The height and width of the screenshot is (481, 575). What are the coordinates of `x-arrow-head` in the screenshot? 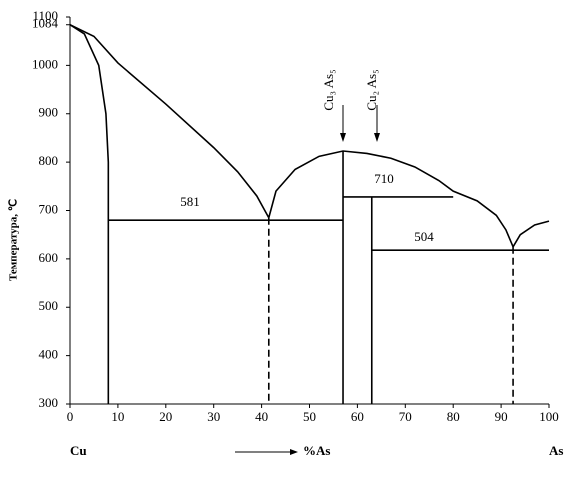 It's located at (294, 452).